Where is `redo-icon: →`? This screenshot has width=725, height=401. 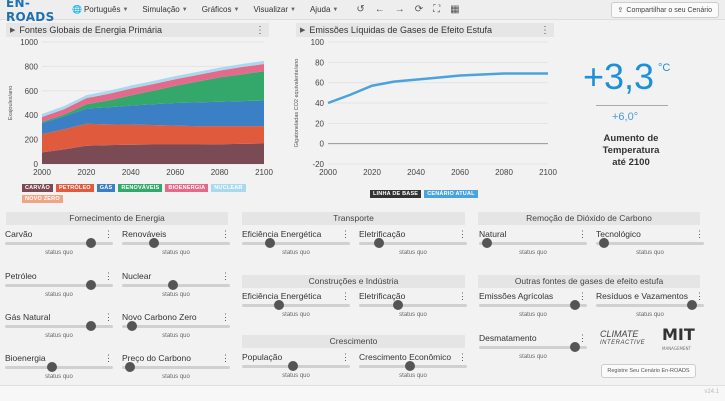
redo-icon: → is located at coordinates (399, 9).